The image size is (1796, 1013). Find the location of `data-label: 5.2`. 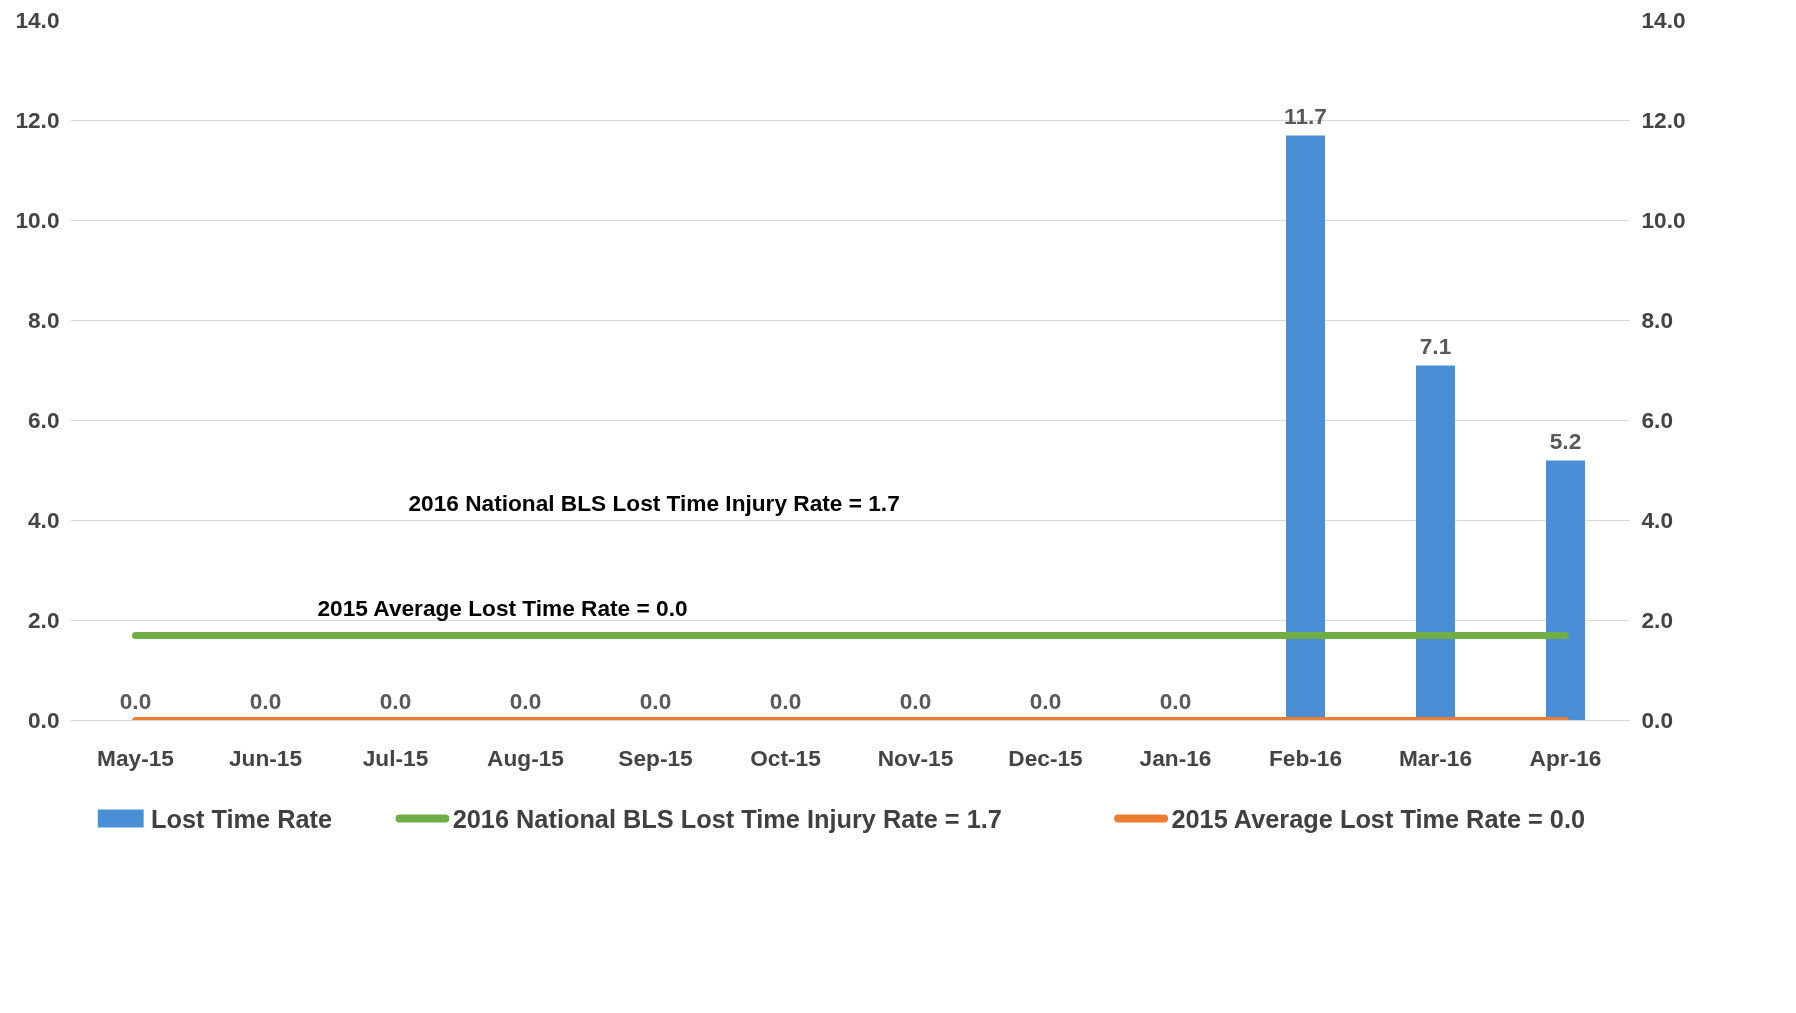

data-label: 5.2 is located at coordinates (1565, 440).